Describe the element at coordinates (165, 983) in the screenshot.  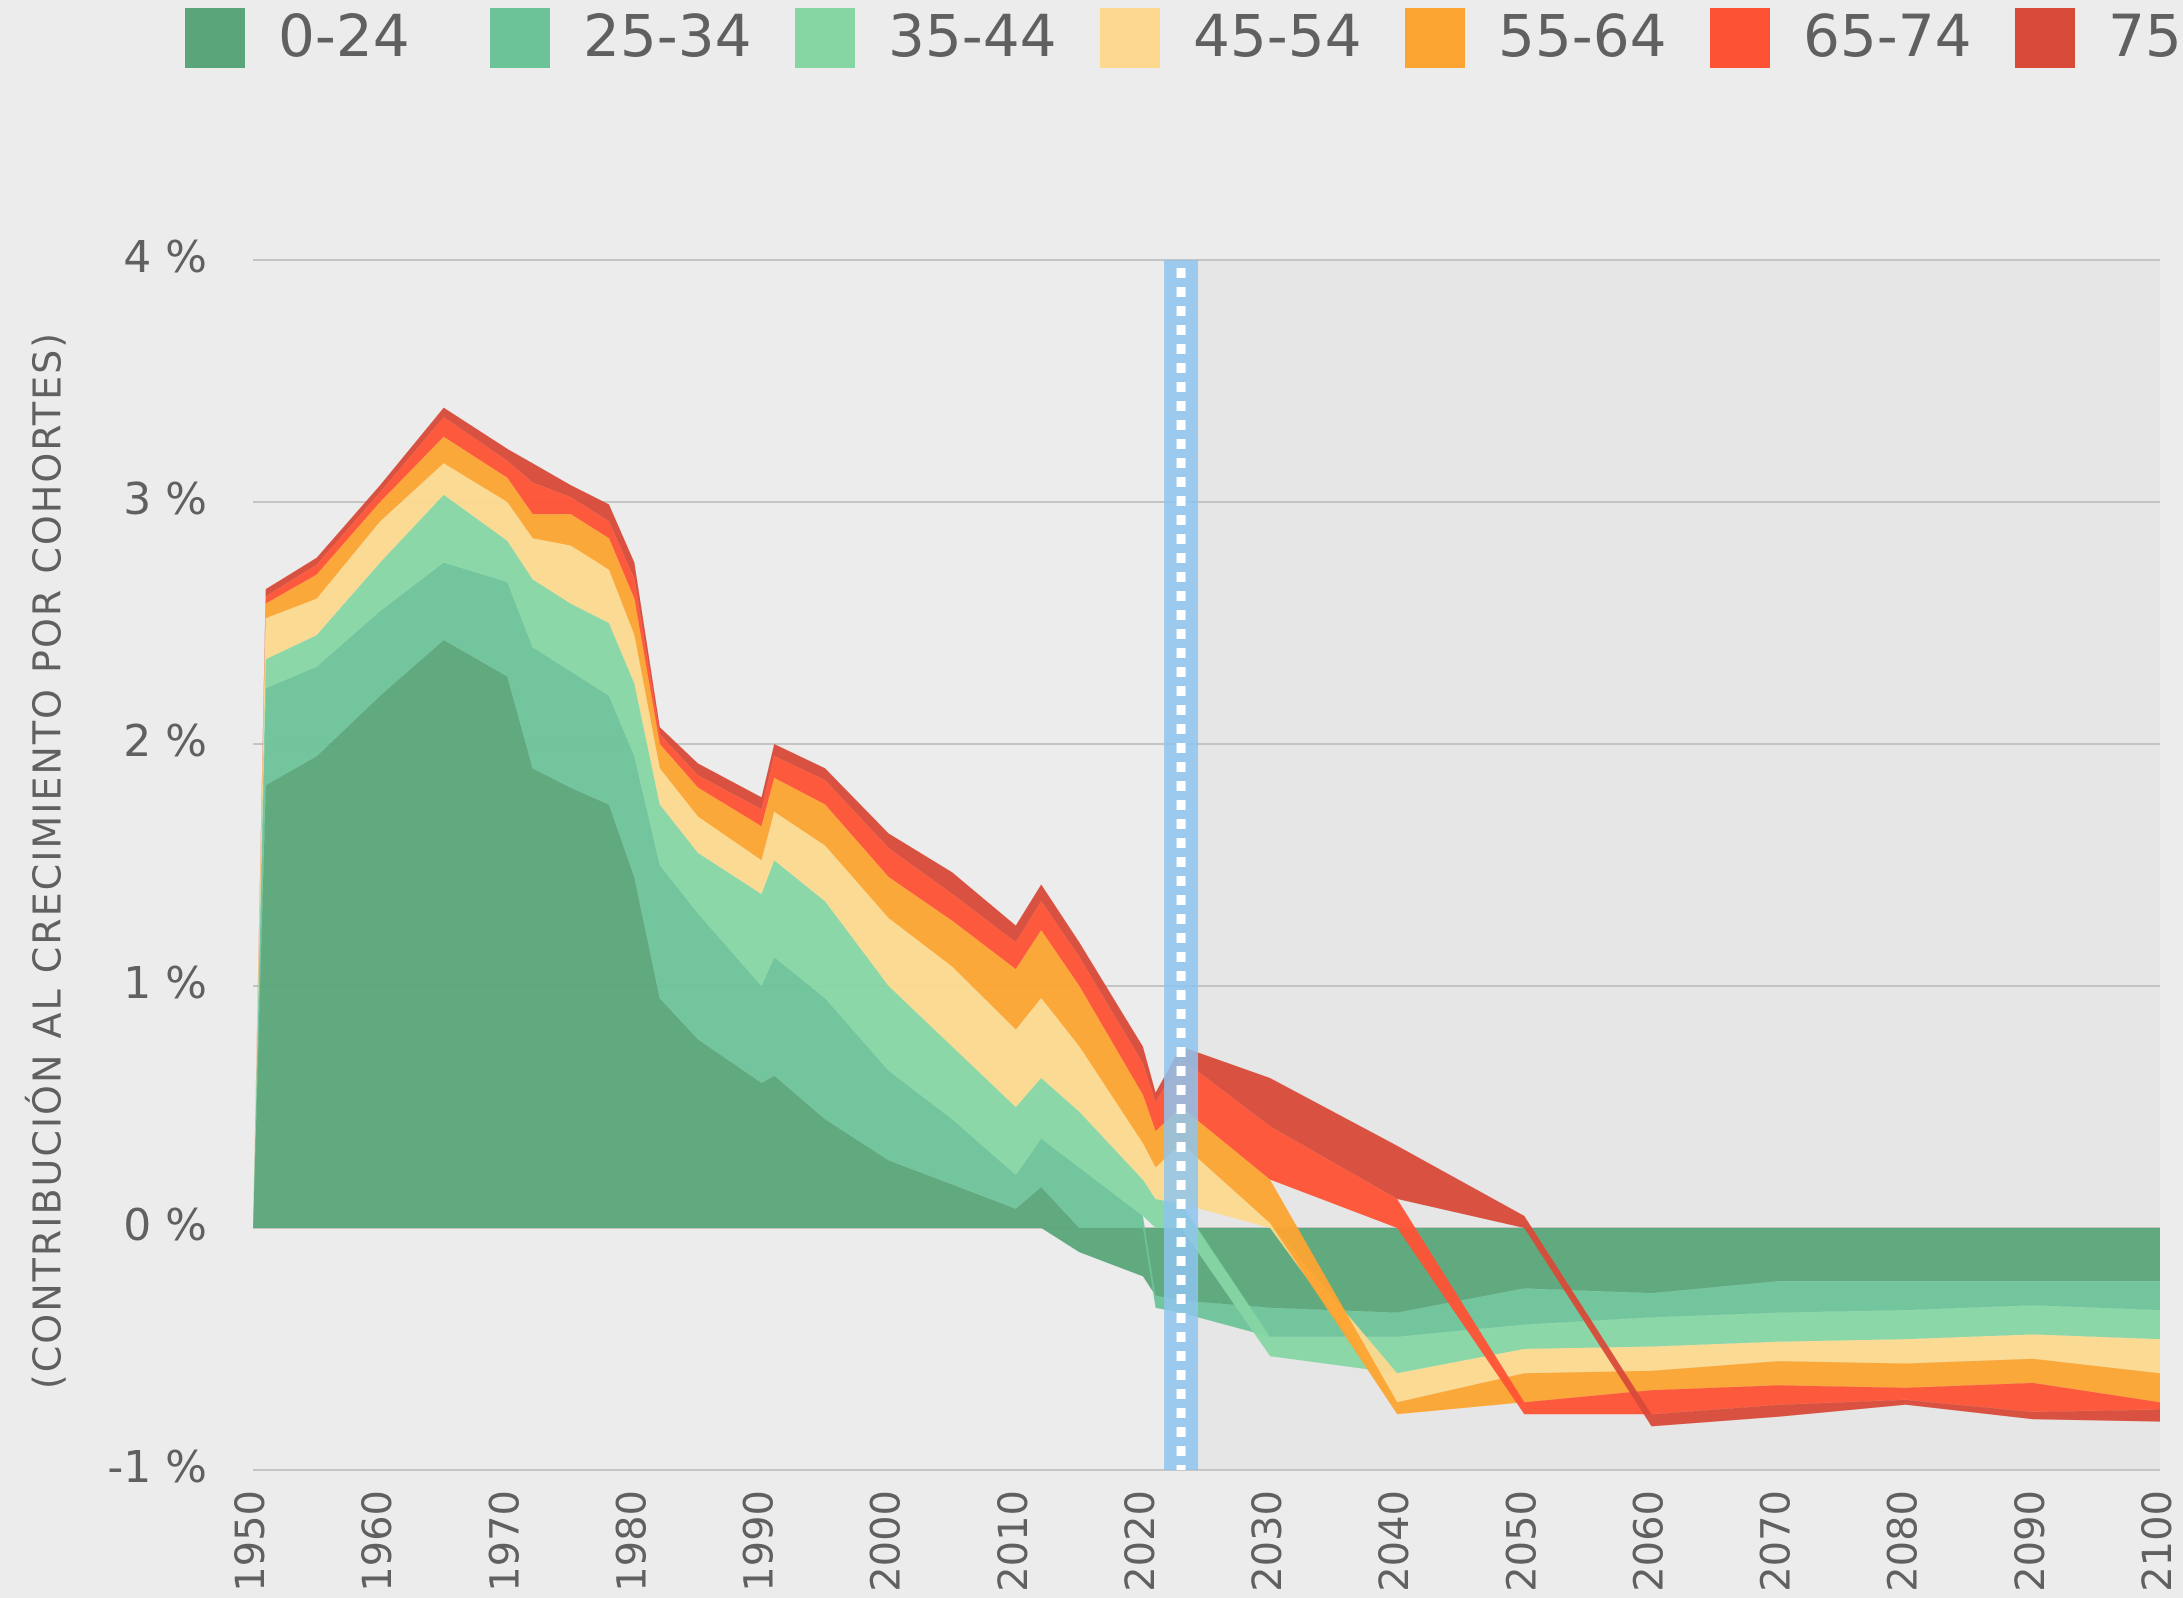
I see `y-tick-label: 1 %` at that location.